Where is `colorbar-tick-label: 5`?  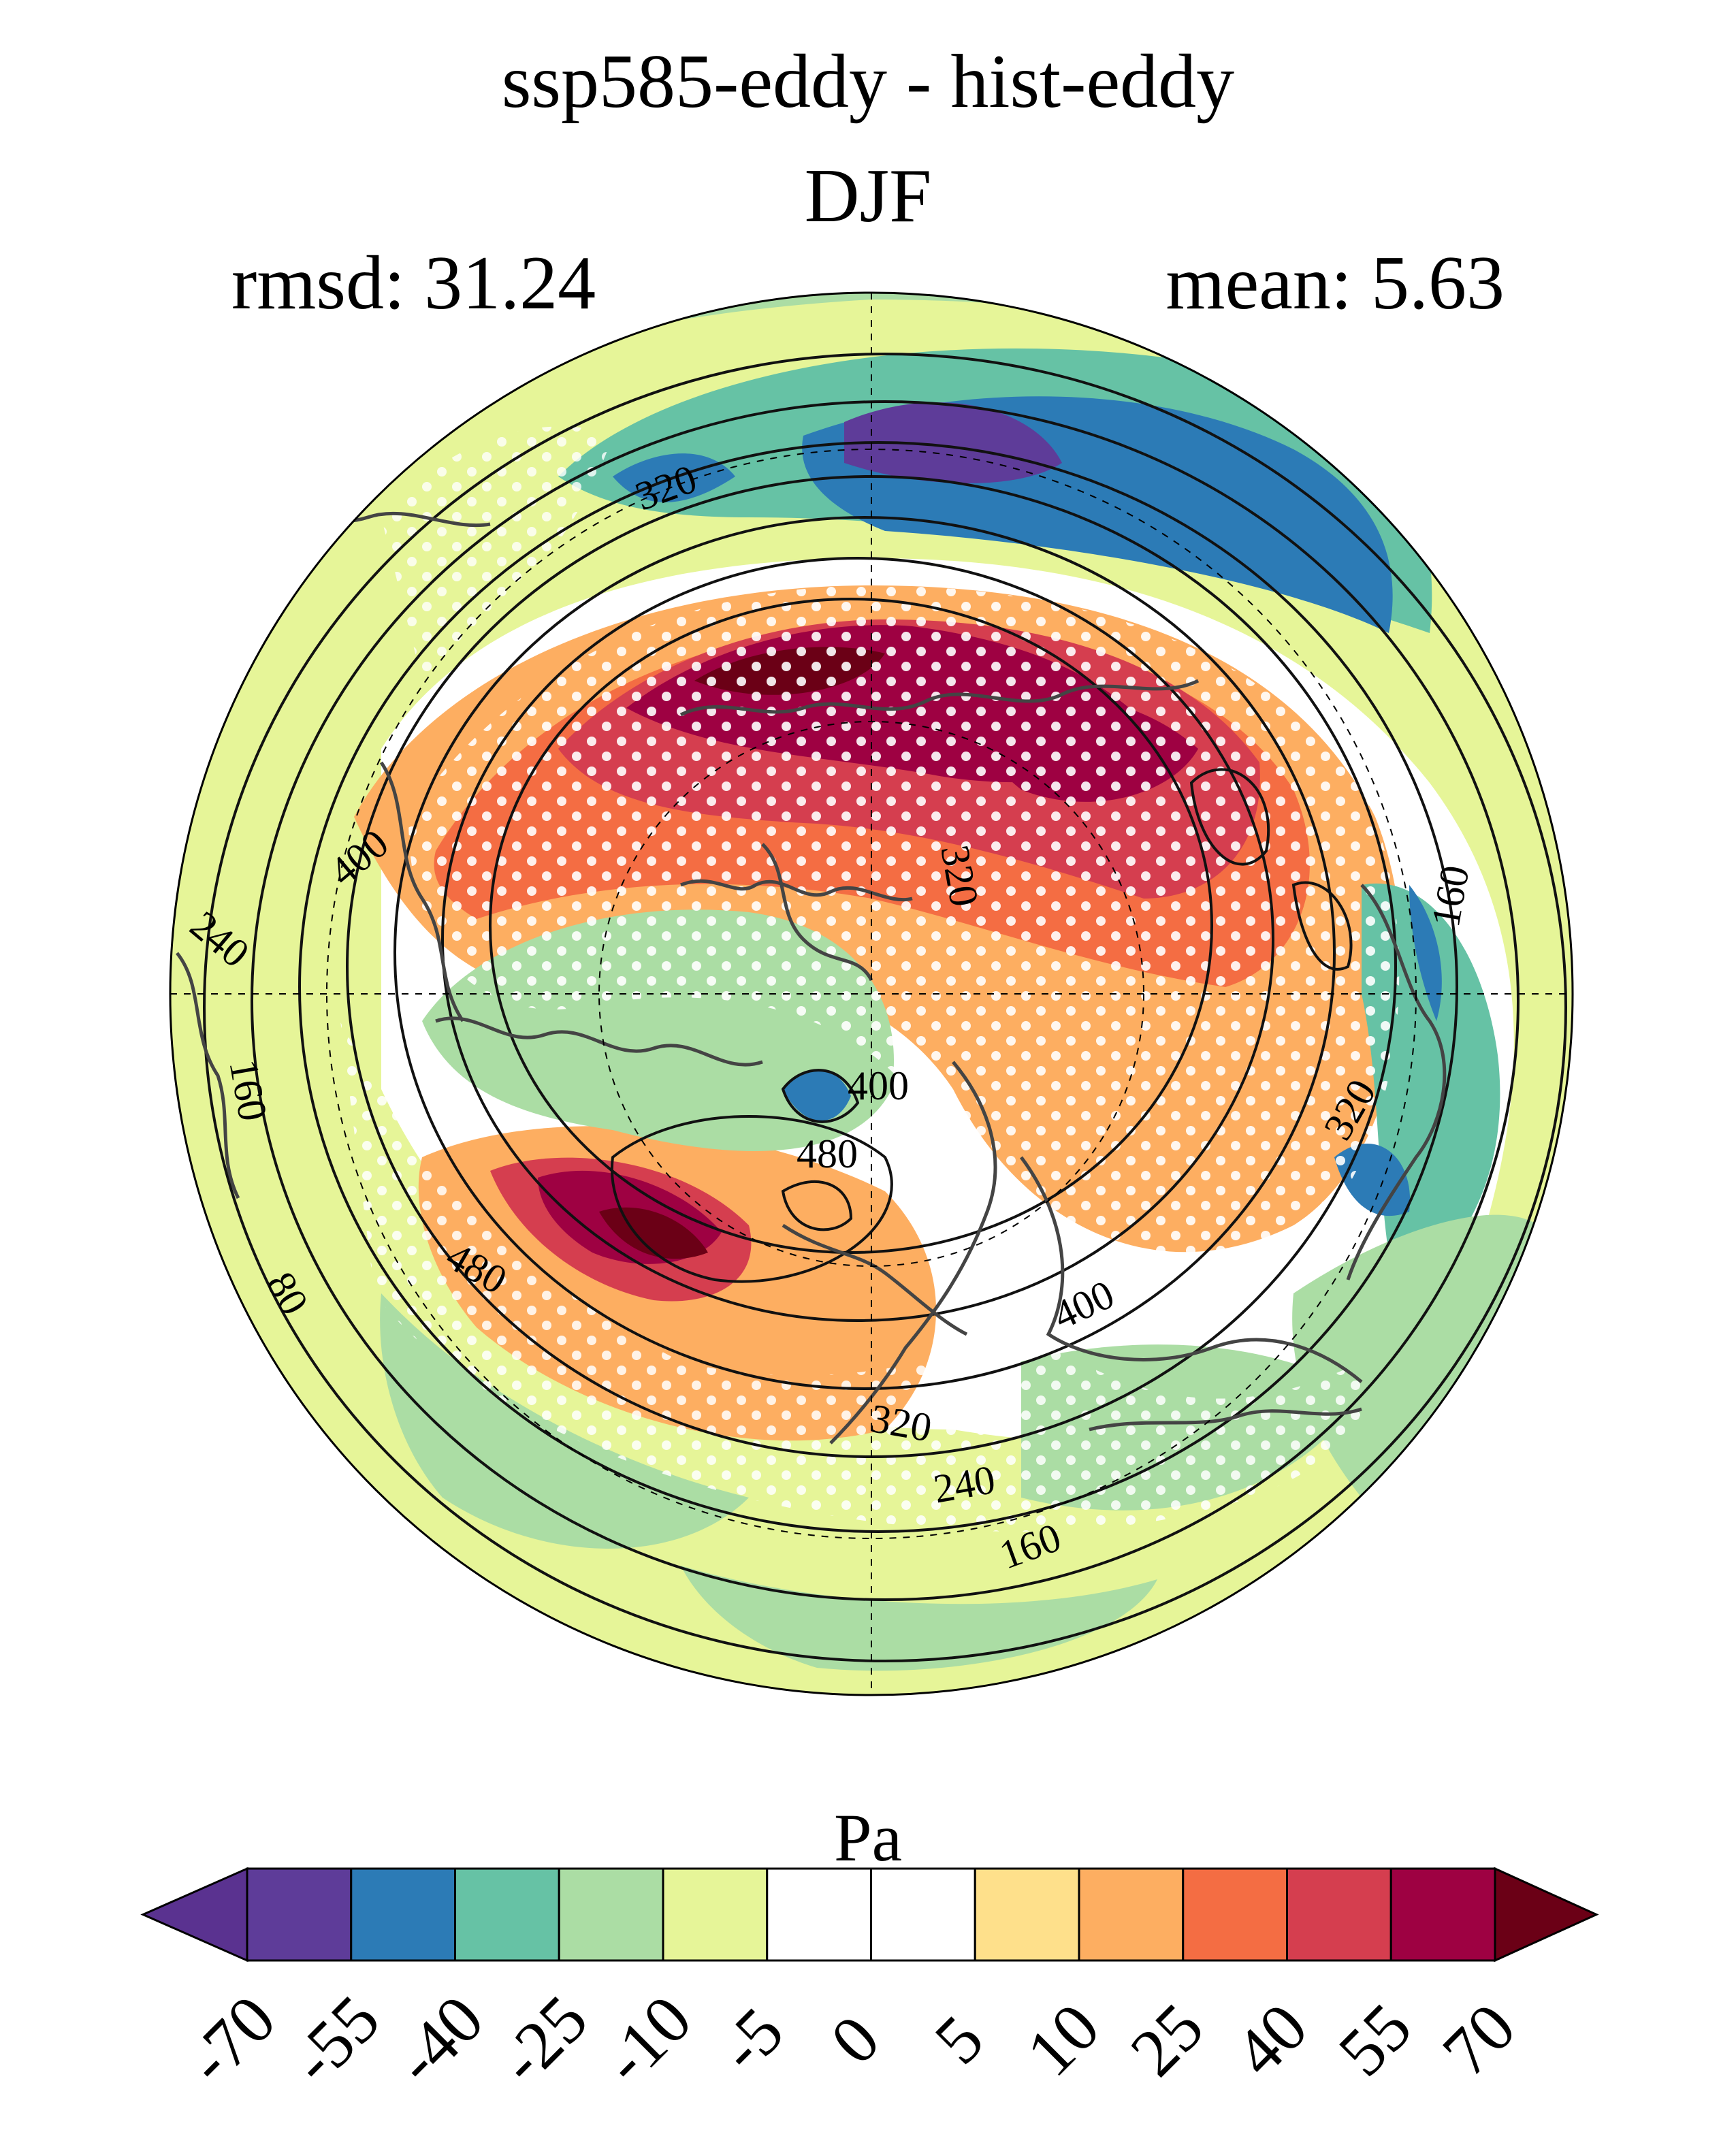 colorbar-tick-label: 5 is located at coordinates (959, 2039).